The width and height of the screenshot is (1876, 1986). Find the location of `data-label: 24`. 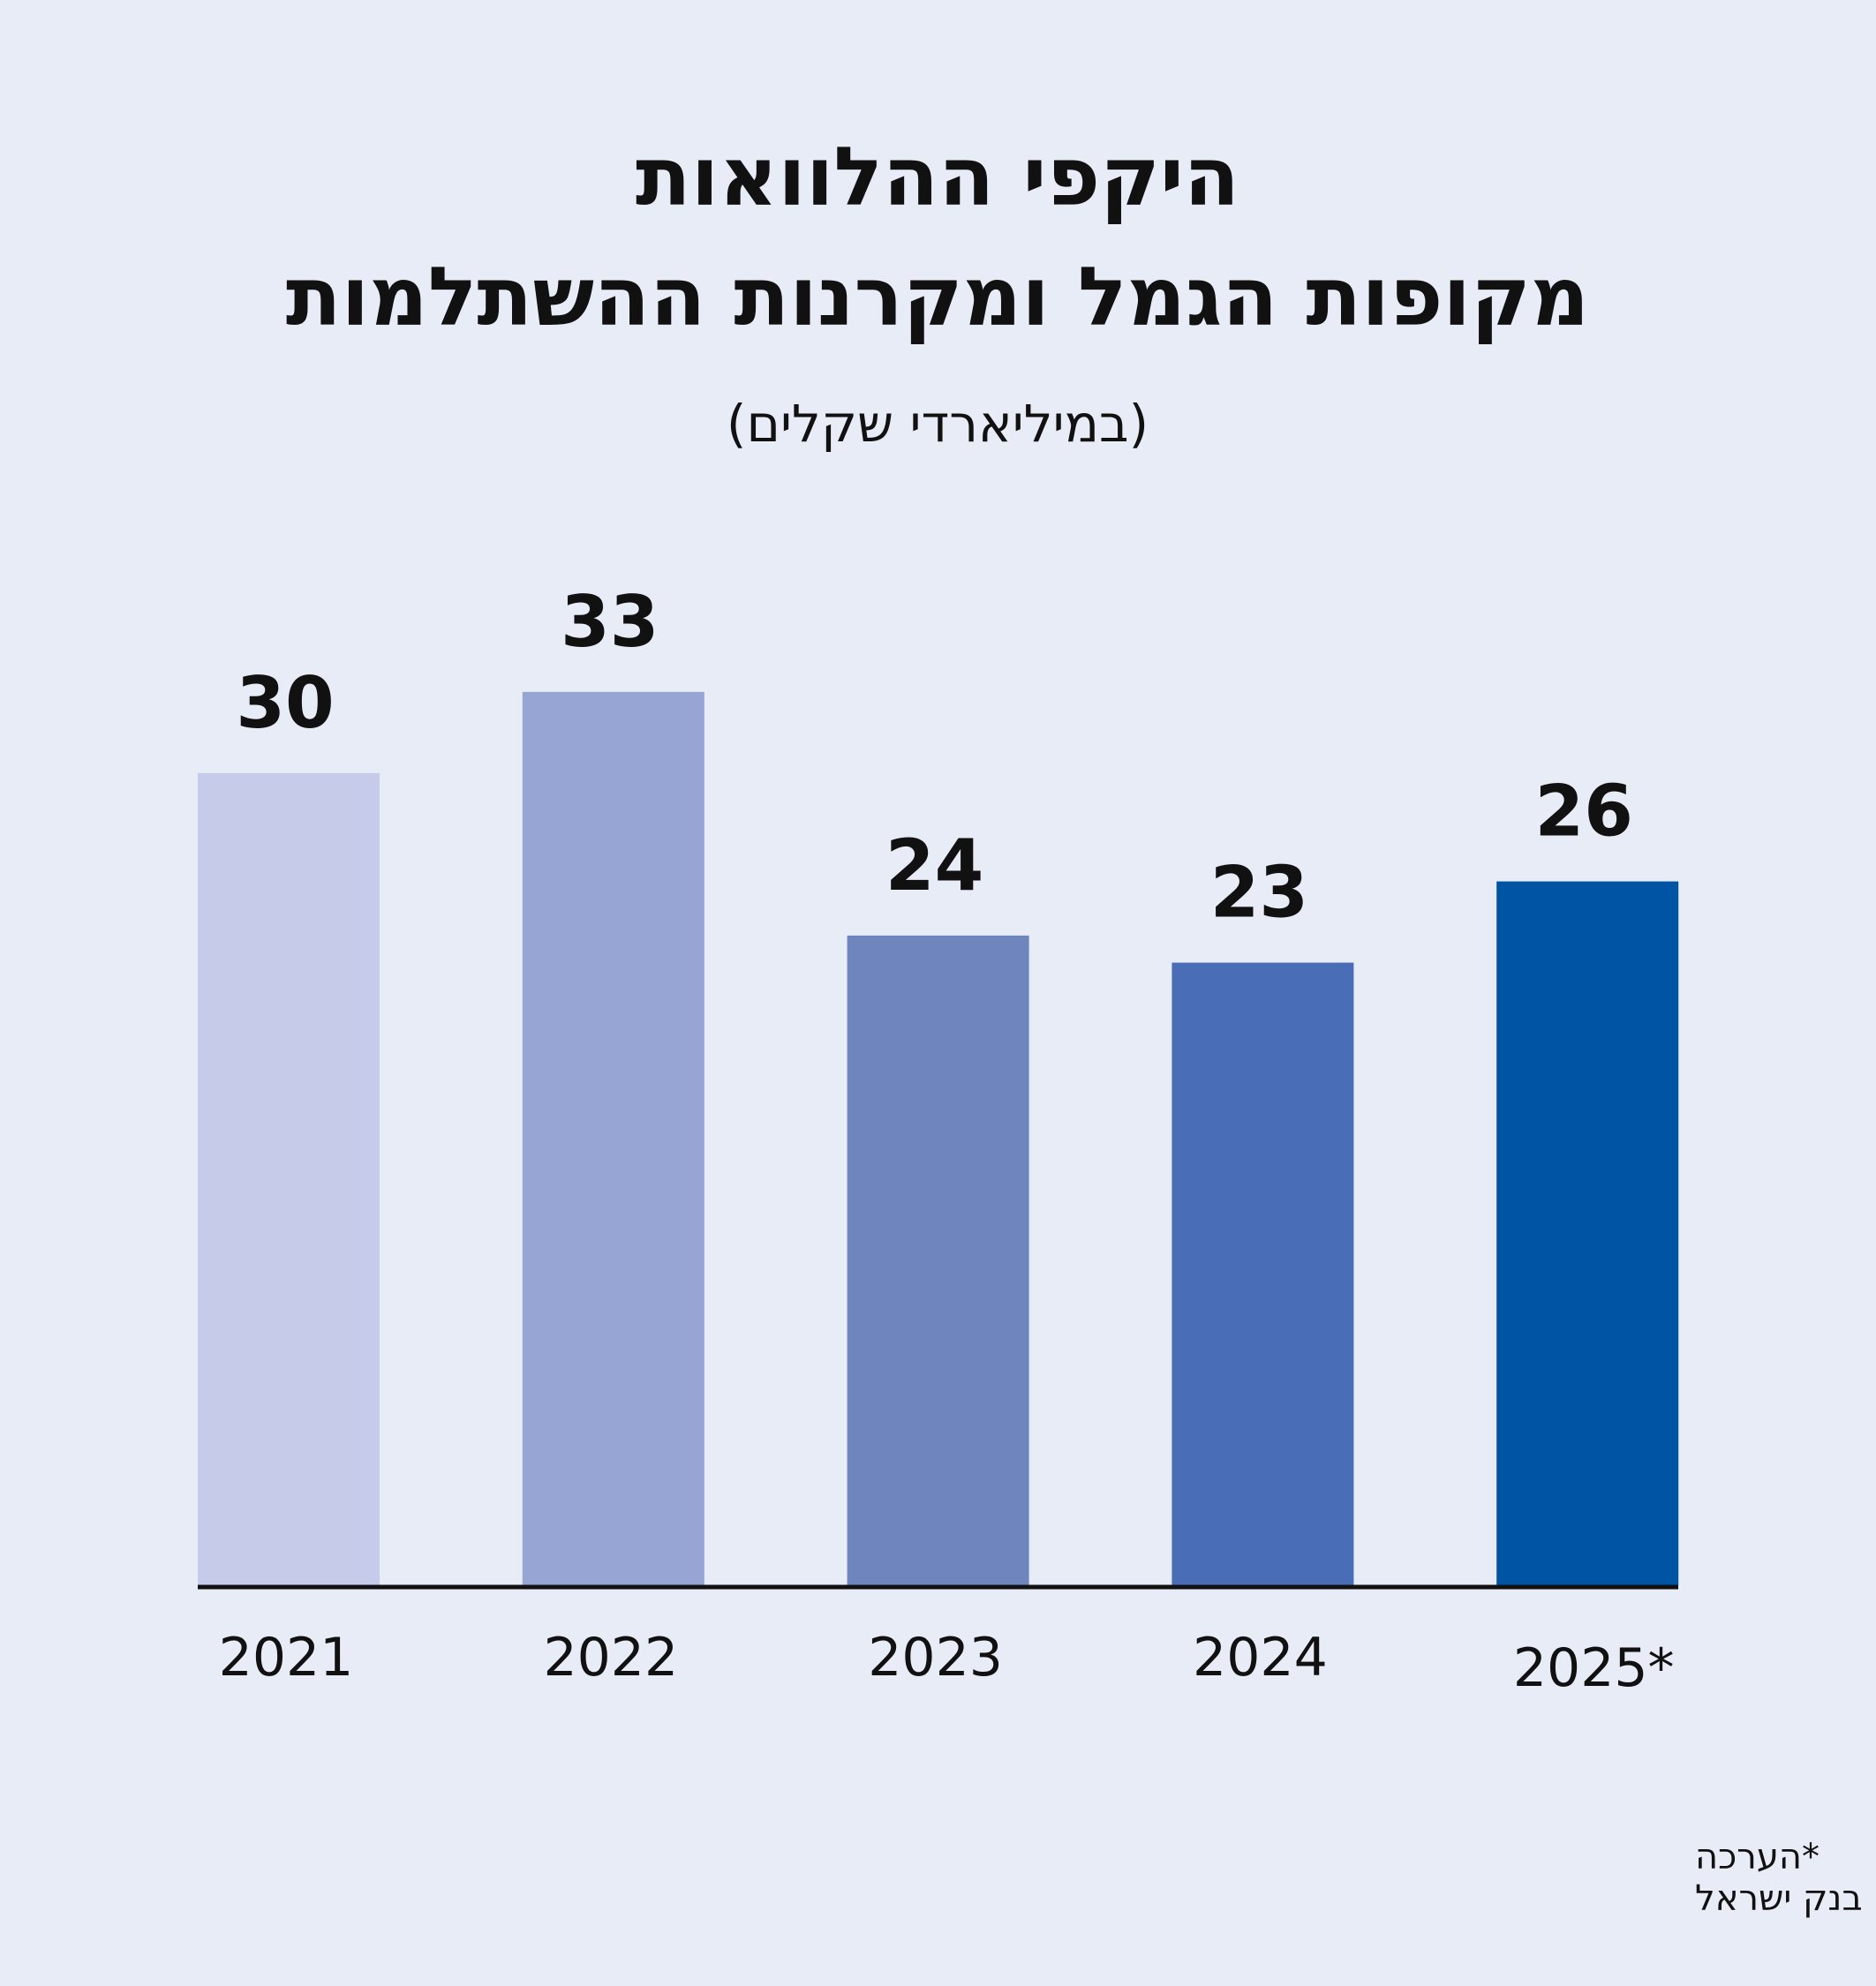

data-label: 24 is located at coordinates (934, 865).